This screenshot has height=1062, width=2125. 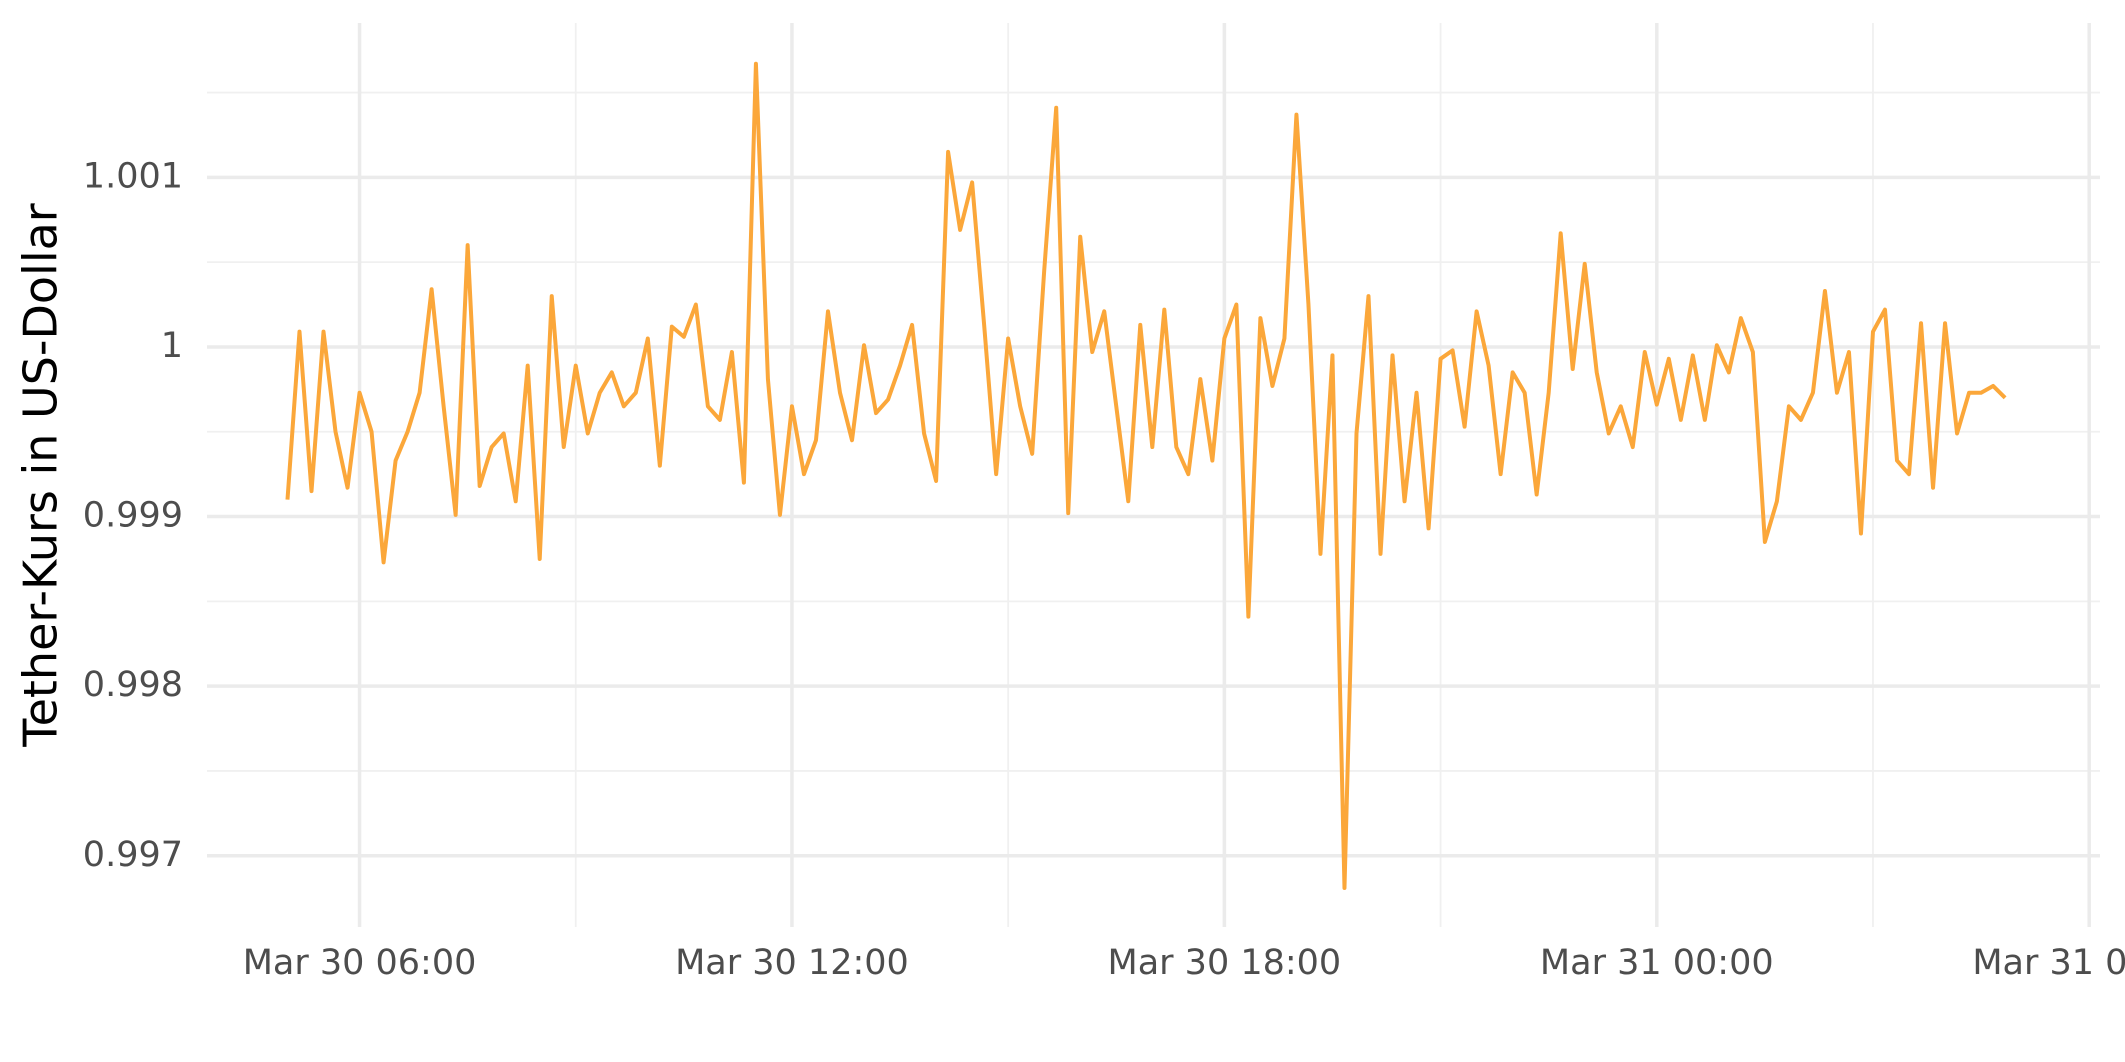 I want to click on x-tick-label: Mar 31 06:00, so click(x=2048, y=963).